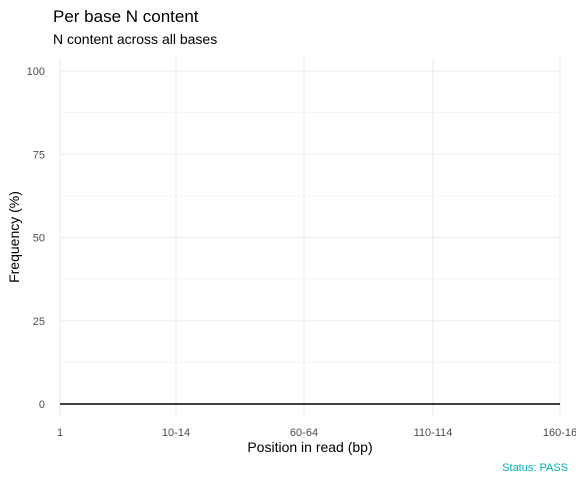 Image resolution: width=576 pixels, height=480 pixels. I want to click on chart-title: Per base N content, so click(126, 16).